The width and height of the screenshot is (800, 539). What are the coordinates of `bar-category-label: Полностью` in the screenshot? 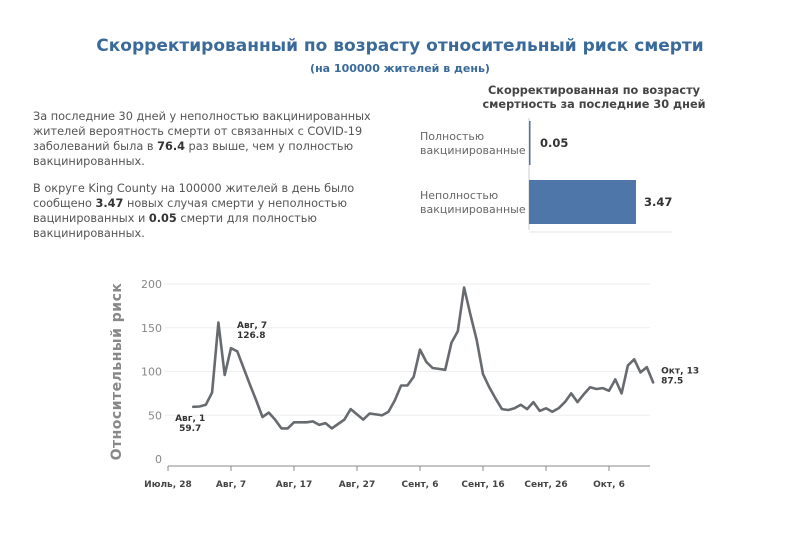 It's located at (452, 136).